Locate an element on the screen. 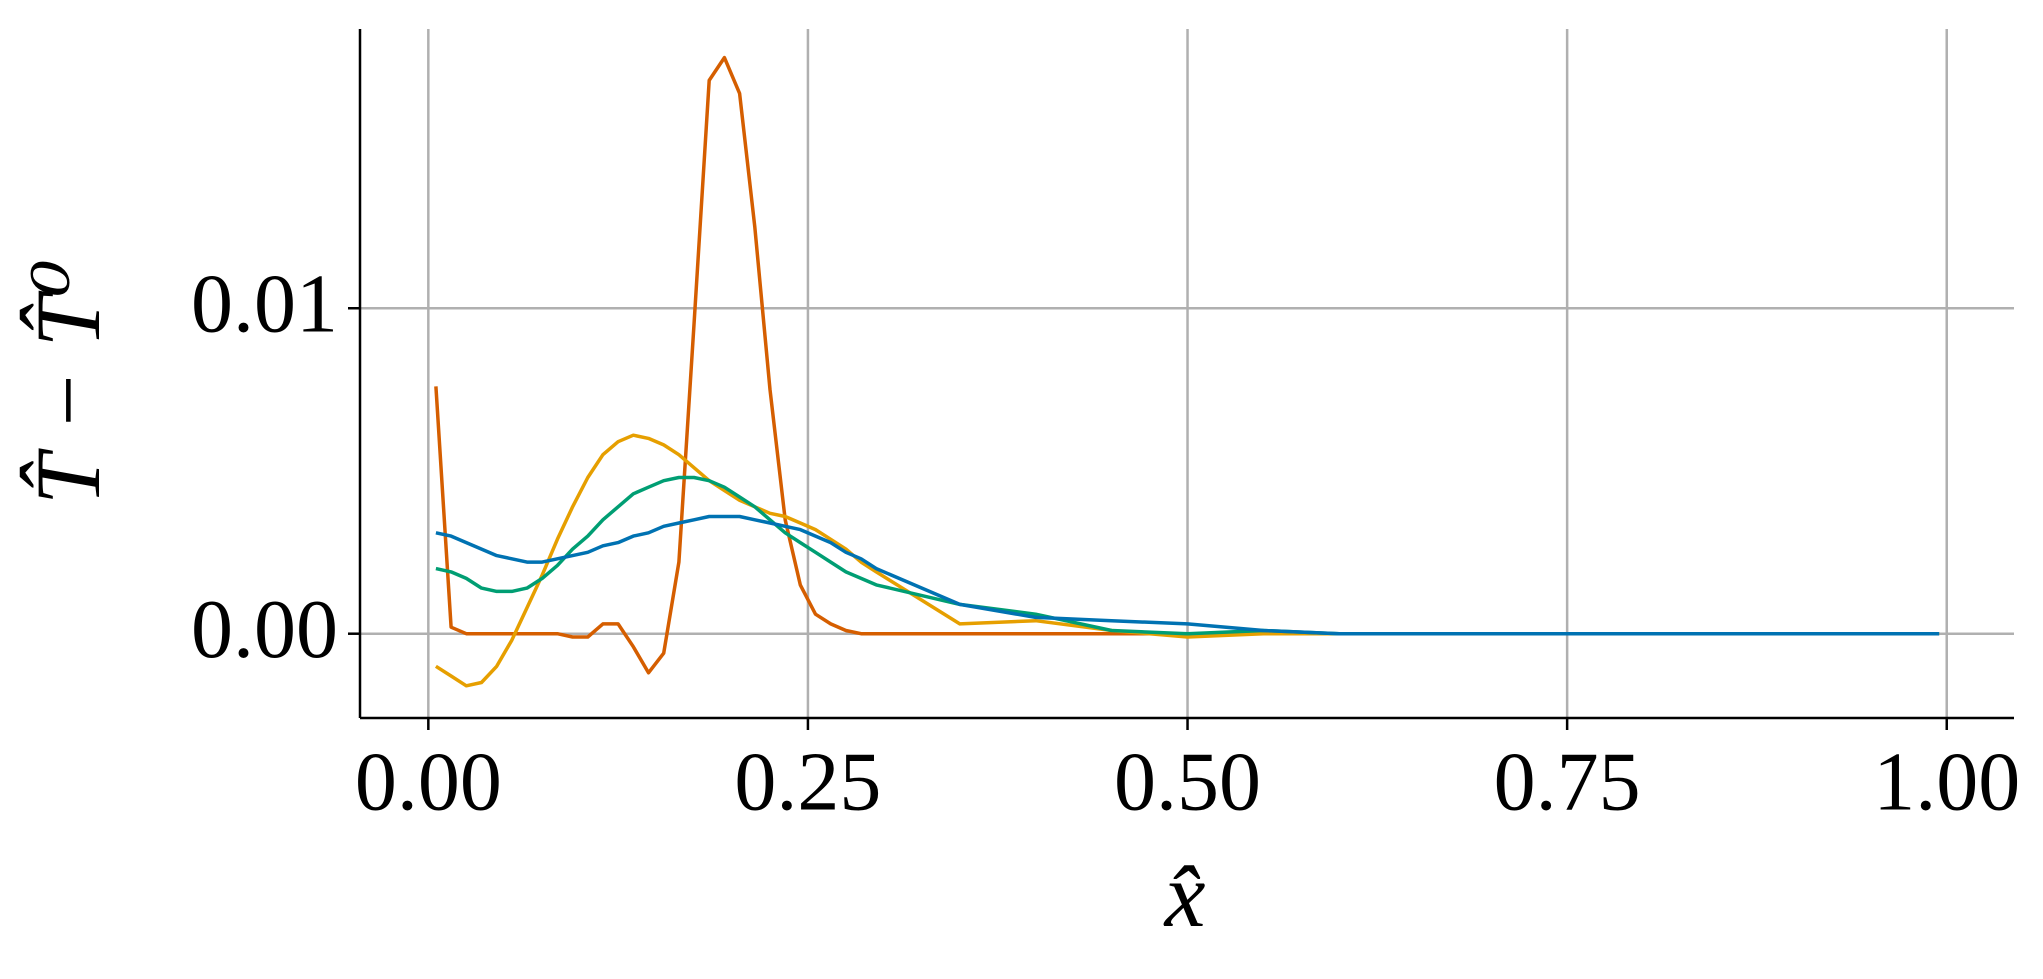  x-tick-label: 0.25 is located at coordinates (807, 781).